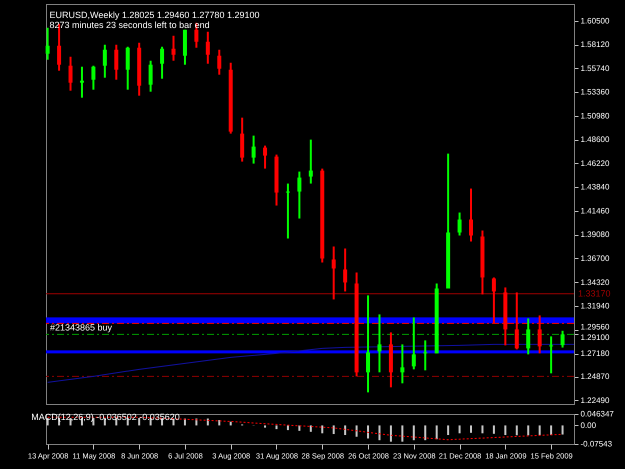  I want to click on y-tick-label: 1.53360, so click(595, 92).